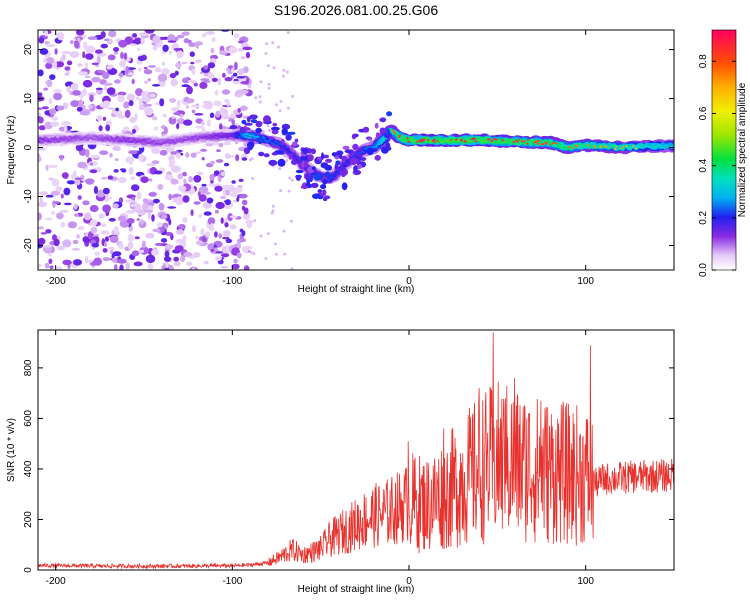 The width and height of the screenshot is (750, 600). What do you see at coordinates (409, 581) in the screenshot?
I see `snr-x-tick-label: 0` at bounding box center [409, 581].